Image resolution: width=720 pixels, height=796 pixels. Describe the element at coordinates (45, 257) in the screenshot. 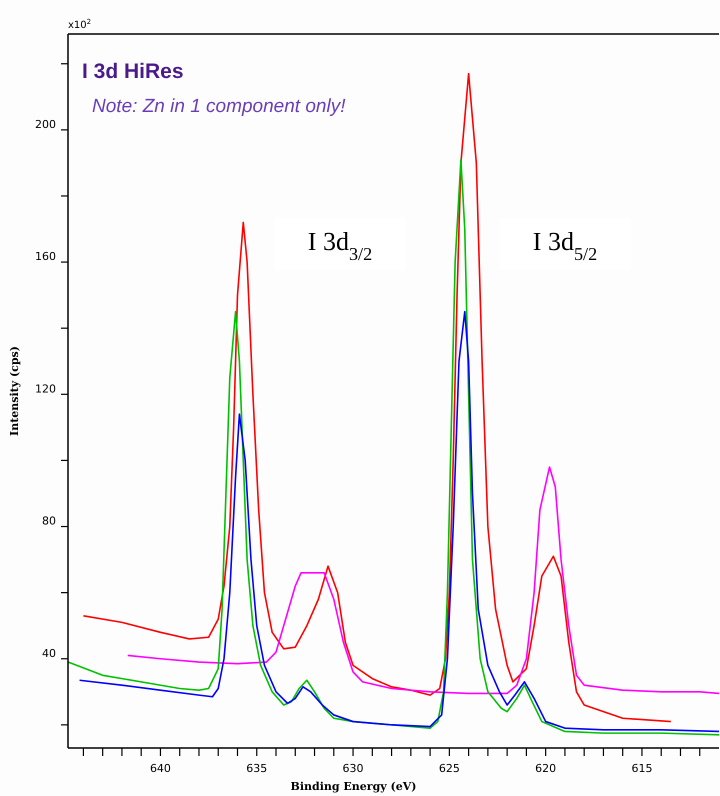

I see `y-tick-label: 160` at that location.